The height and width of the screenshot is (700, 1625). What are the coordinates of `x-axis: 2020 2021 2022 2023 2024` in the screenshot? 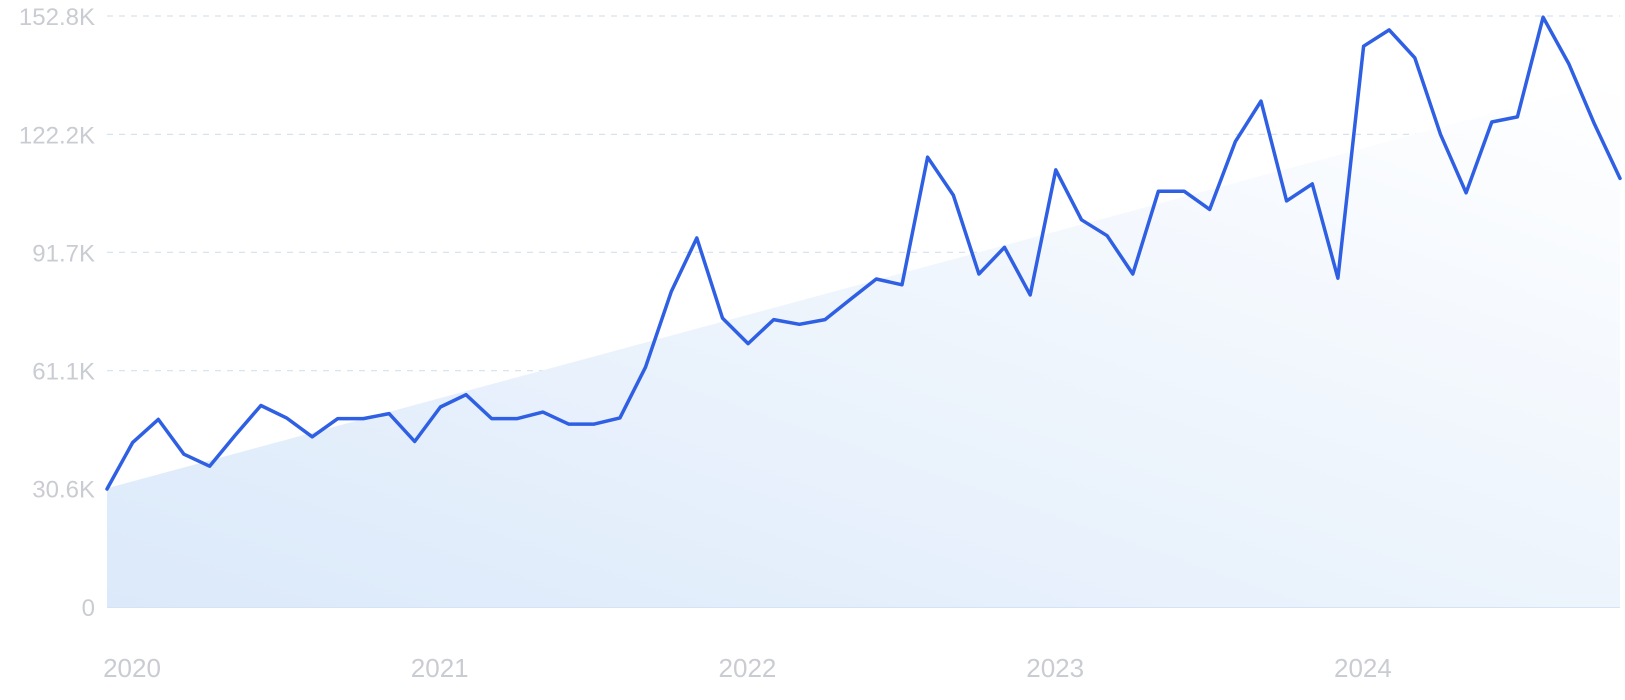 It's located at (747, 668).